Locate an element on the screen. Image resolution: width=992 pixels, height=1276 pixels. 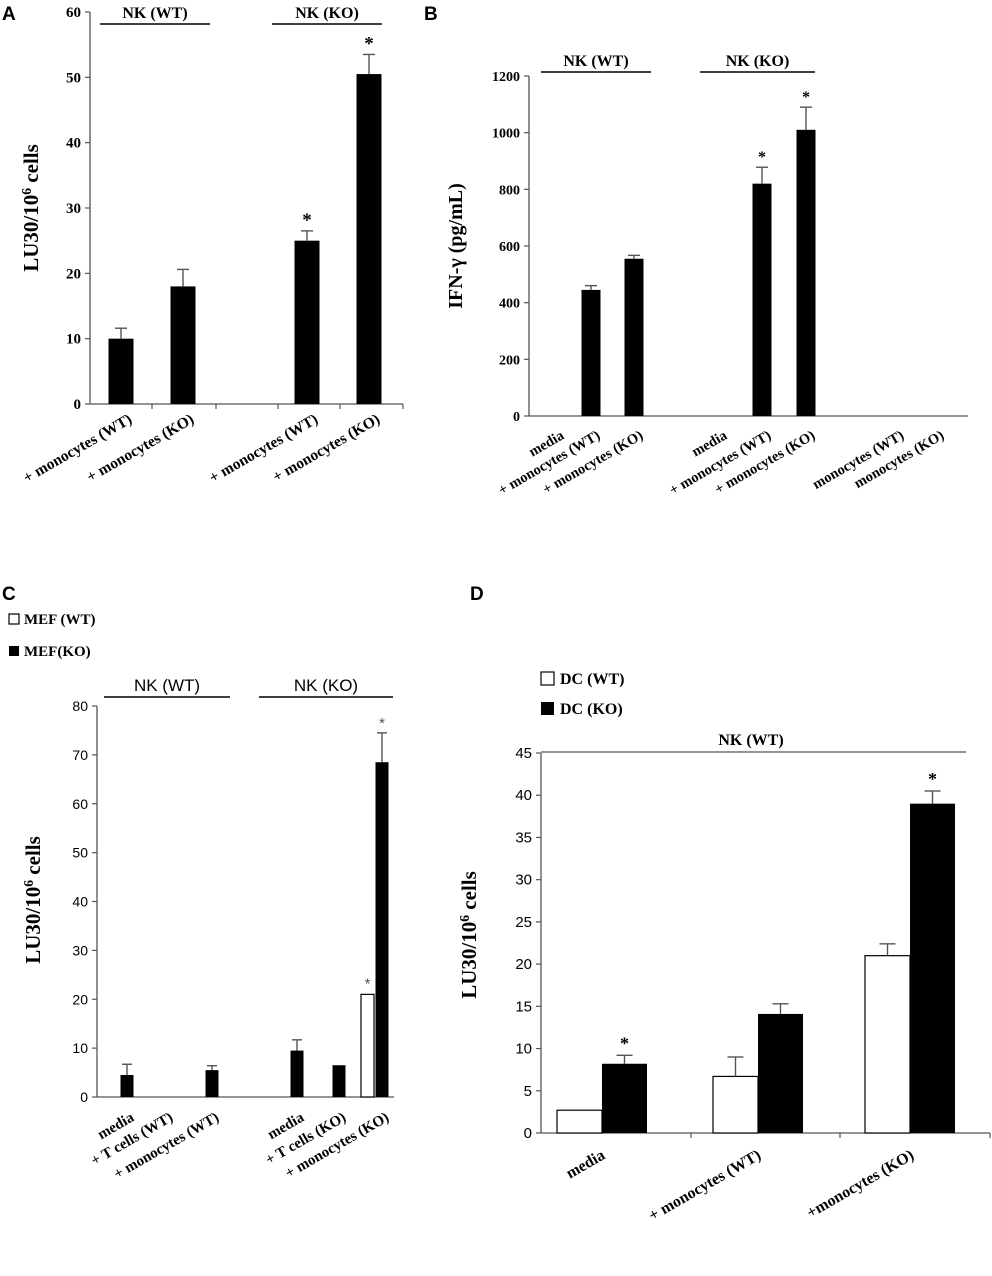
y-tick-label: 80 is located at coordinates (80, 706).